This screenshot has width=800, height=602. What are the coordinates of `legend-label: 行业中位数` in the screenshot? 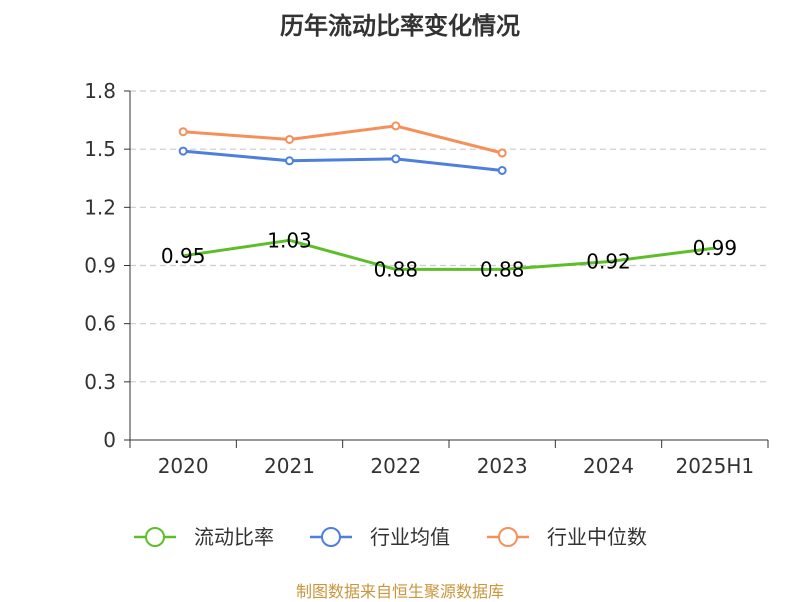 It's located at (597, 537).